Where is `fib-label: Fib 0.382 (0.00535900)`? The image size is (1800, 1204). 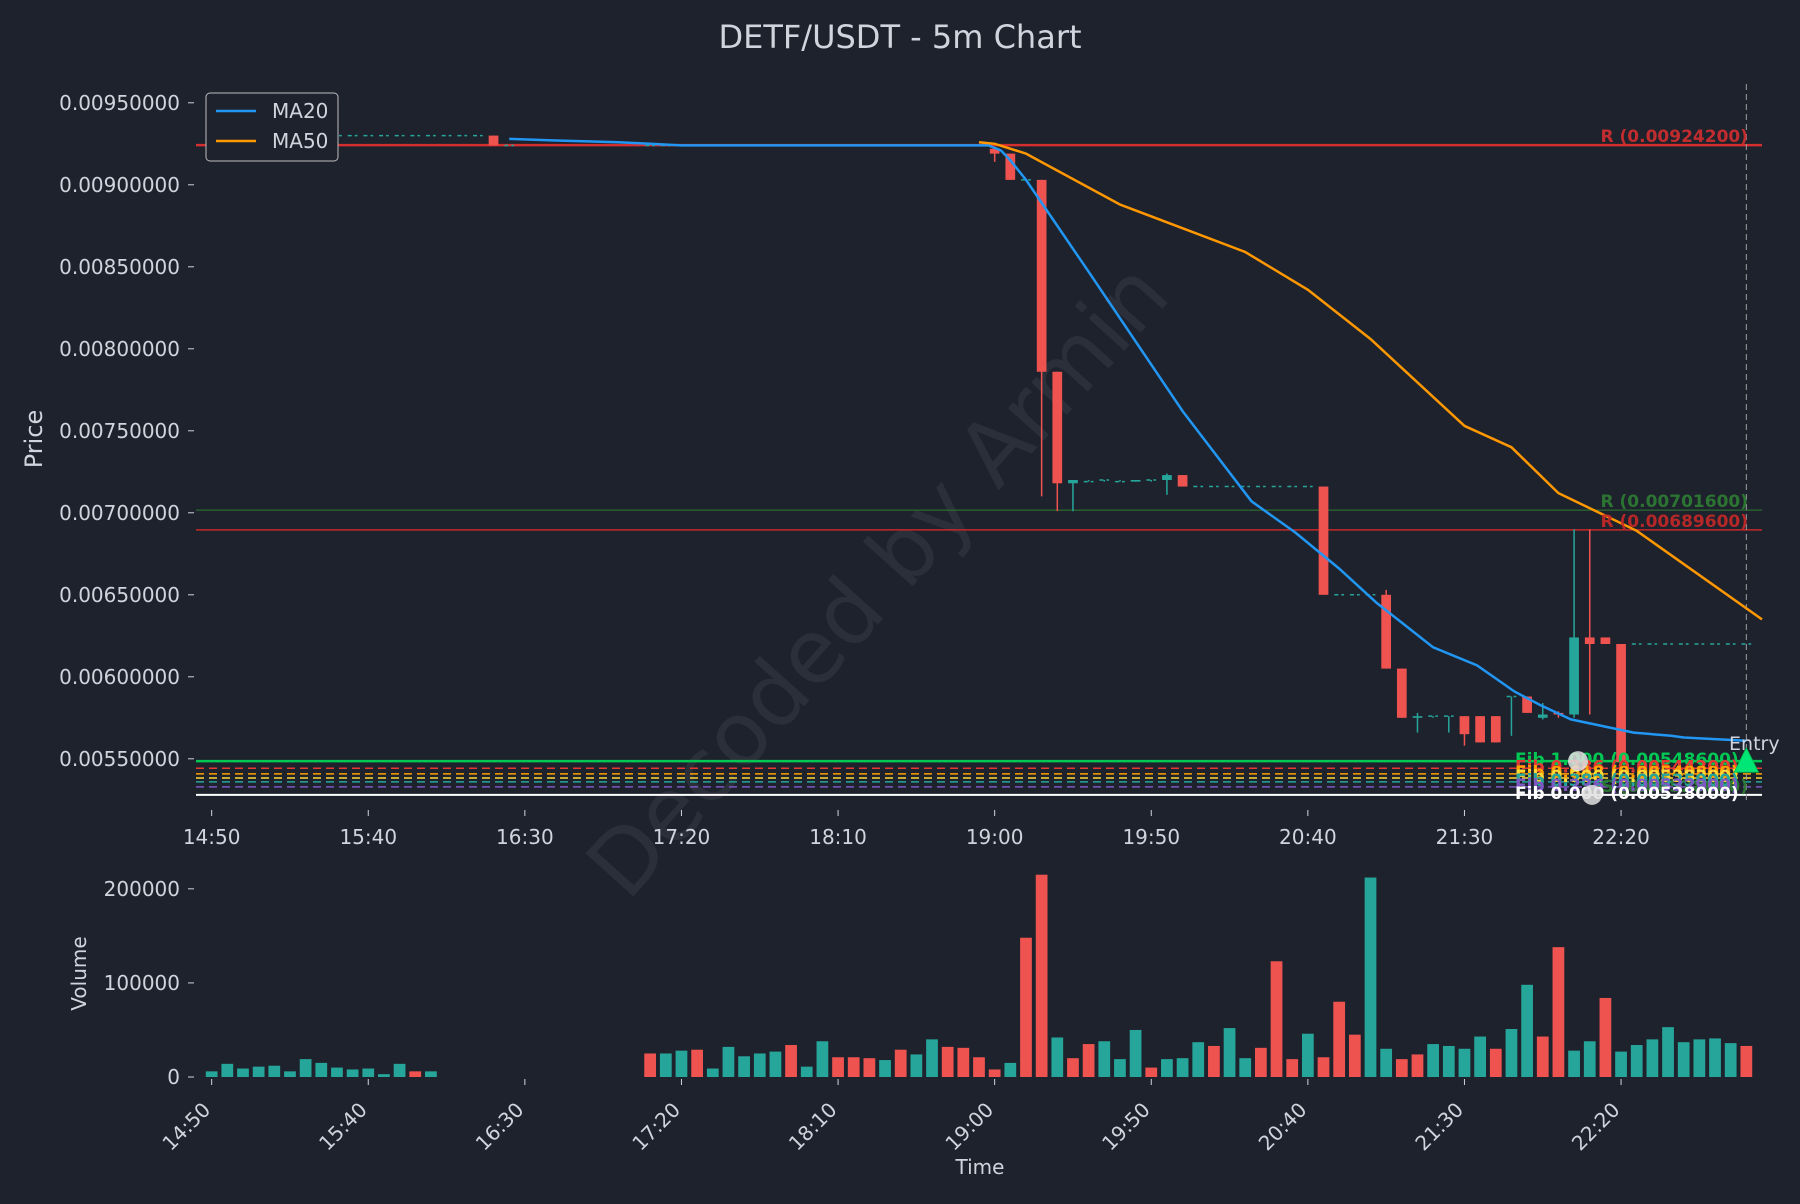
fib-label: Fib 0.382 (0.00535900) is located at coordinates (1627, 781).